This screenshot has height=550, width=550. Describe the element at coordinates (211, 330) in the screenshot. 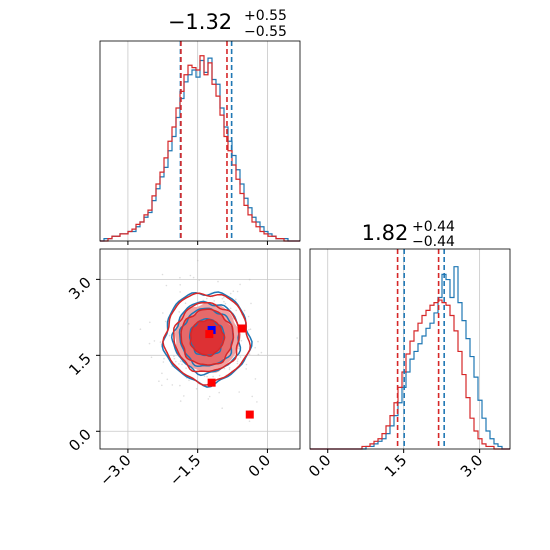

I see `joint-marker-blue` at that location.